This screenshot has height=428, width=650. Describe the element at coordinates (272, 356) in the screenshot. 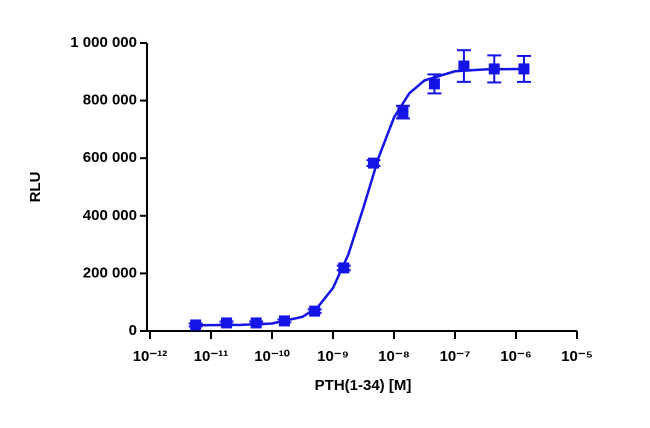

I see `x-tick-label: 10⁻¹⁰` at that location.